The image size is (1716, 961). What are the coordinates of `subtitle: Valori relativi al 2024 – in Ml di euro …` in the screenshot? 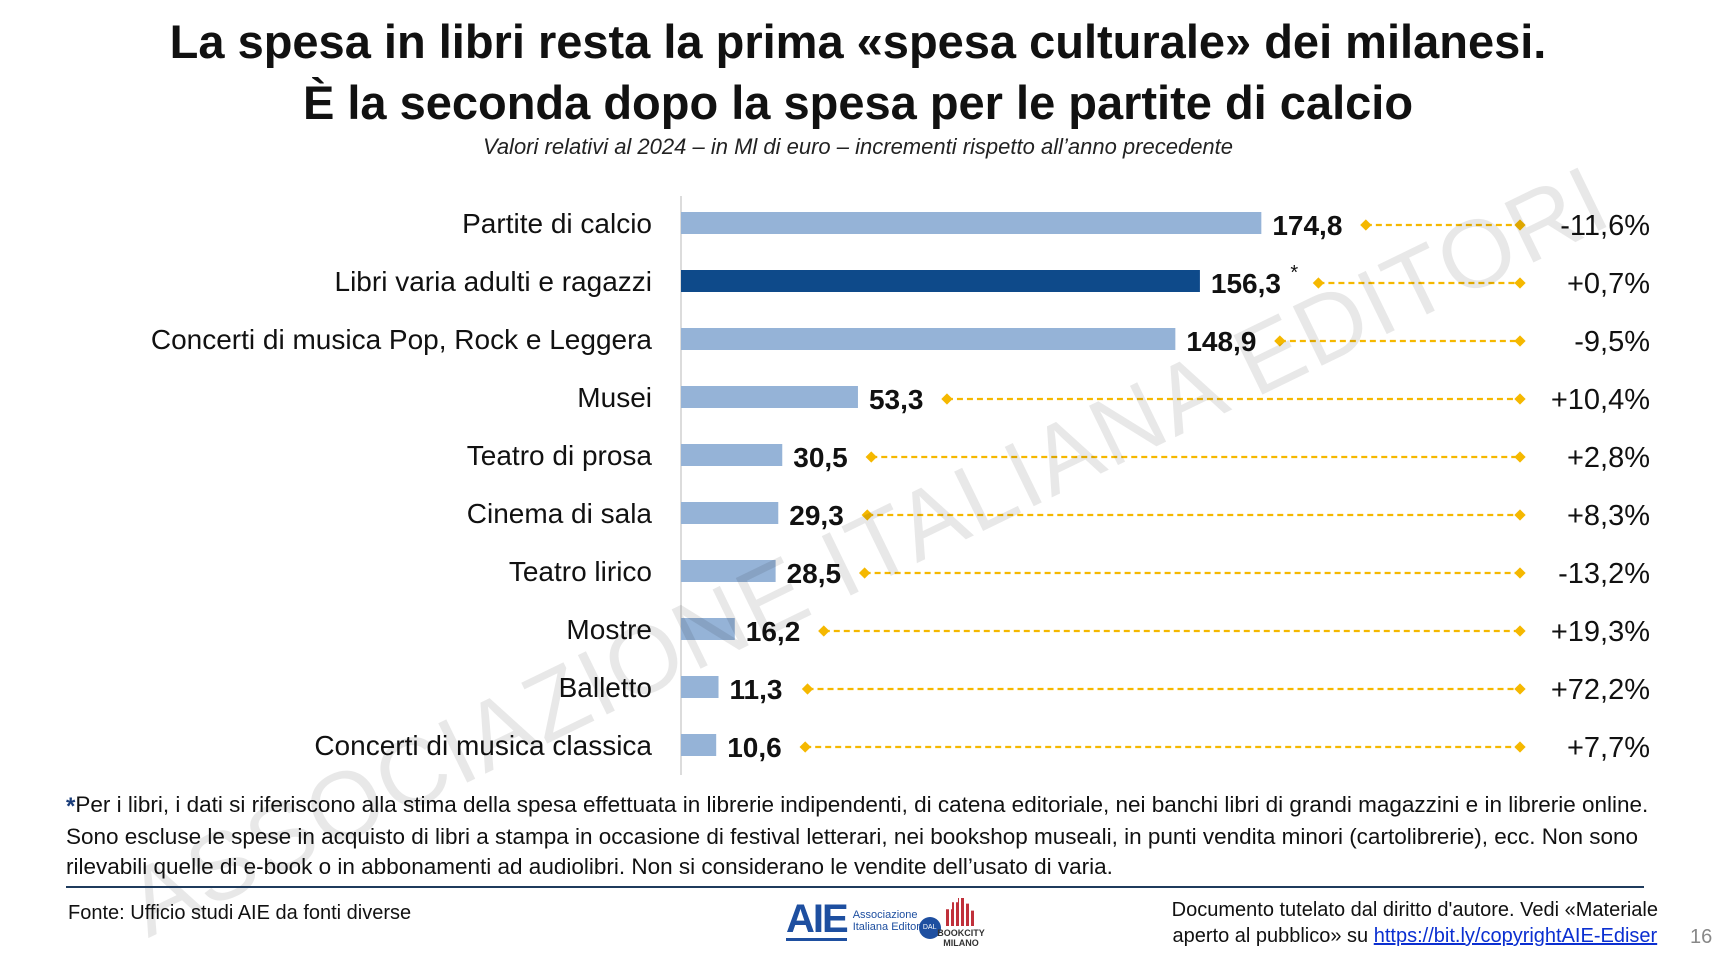 It's located at (858, 146).